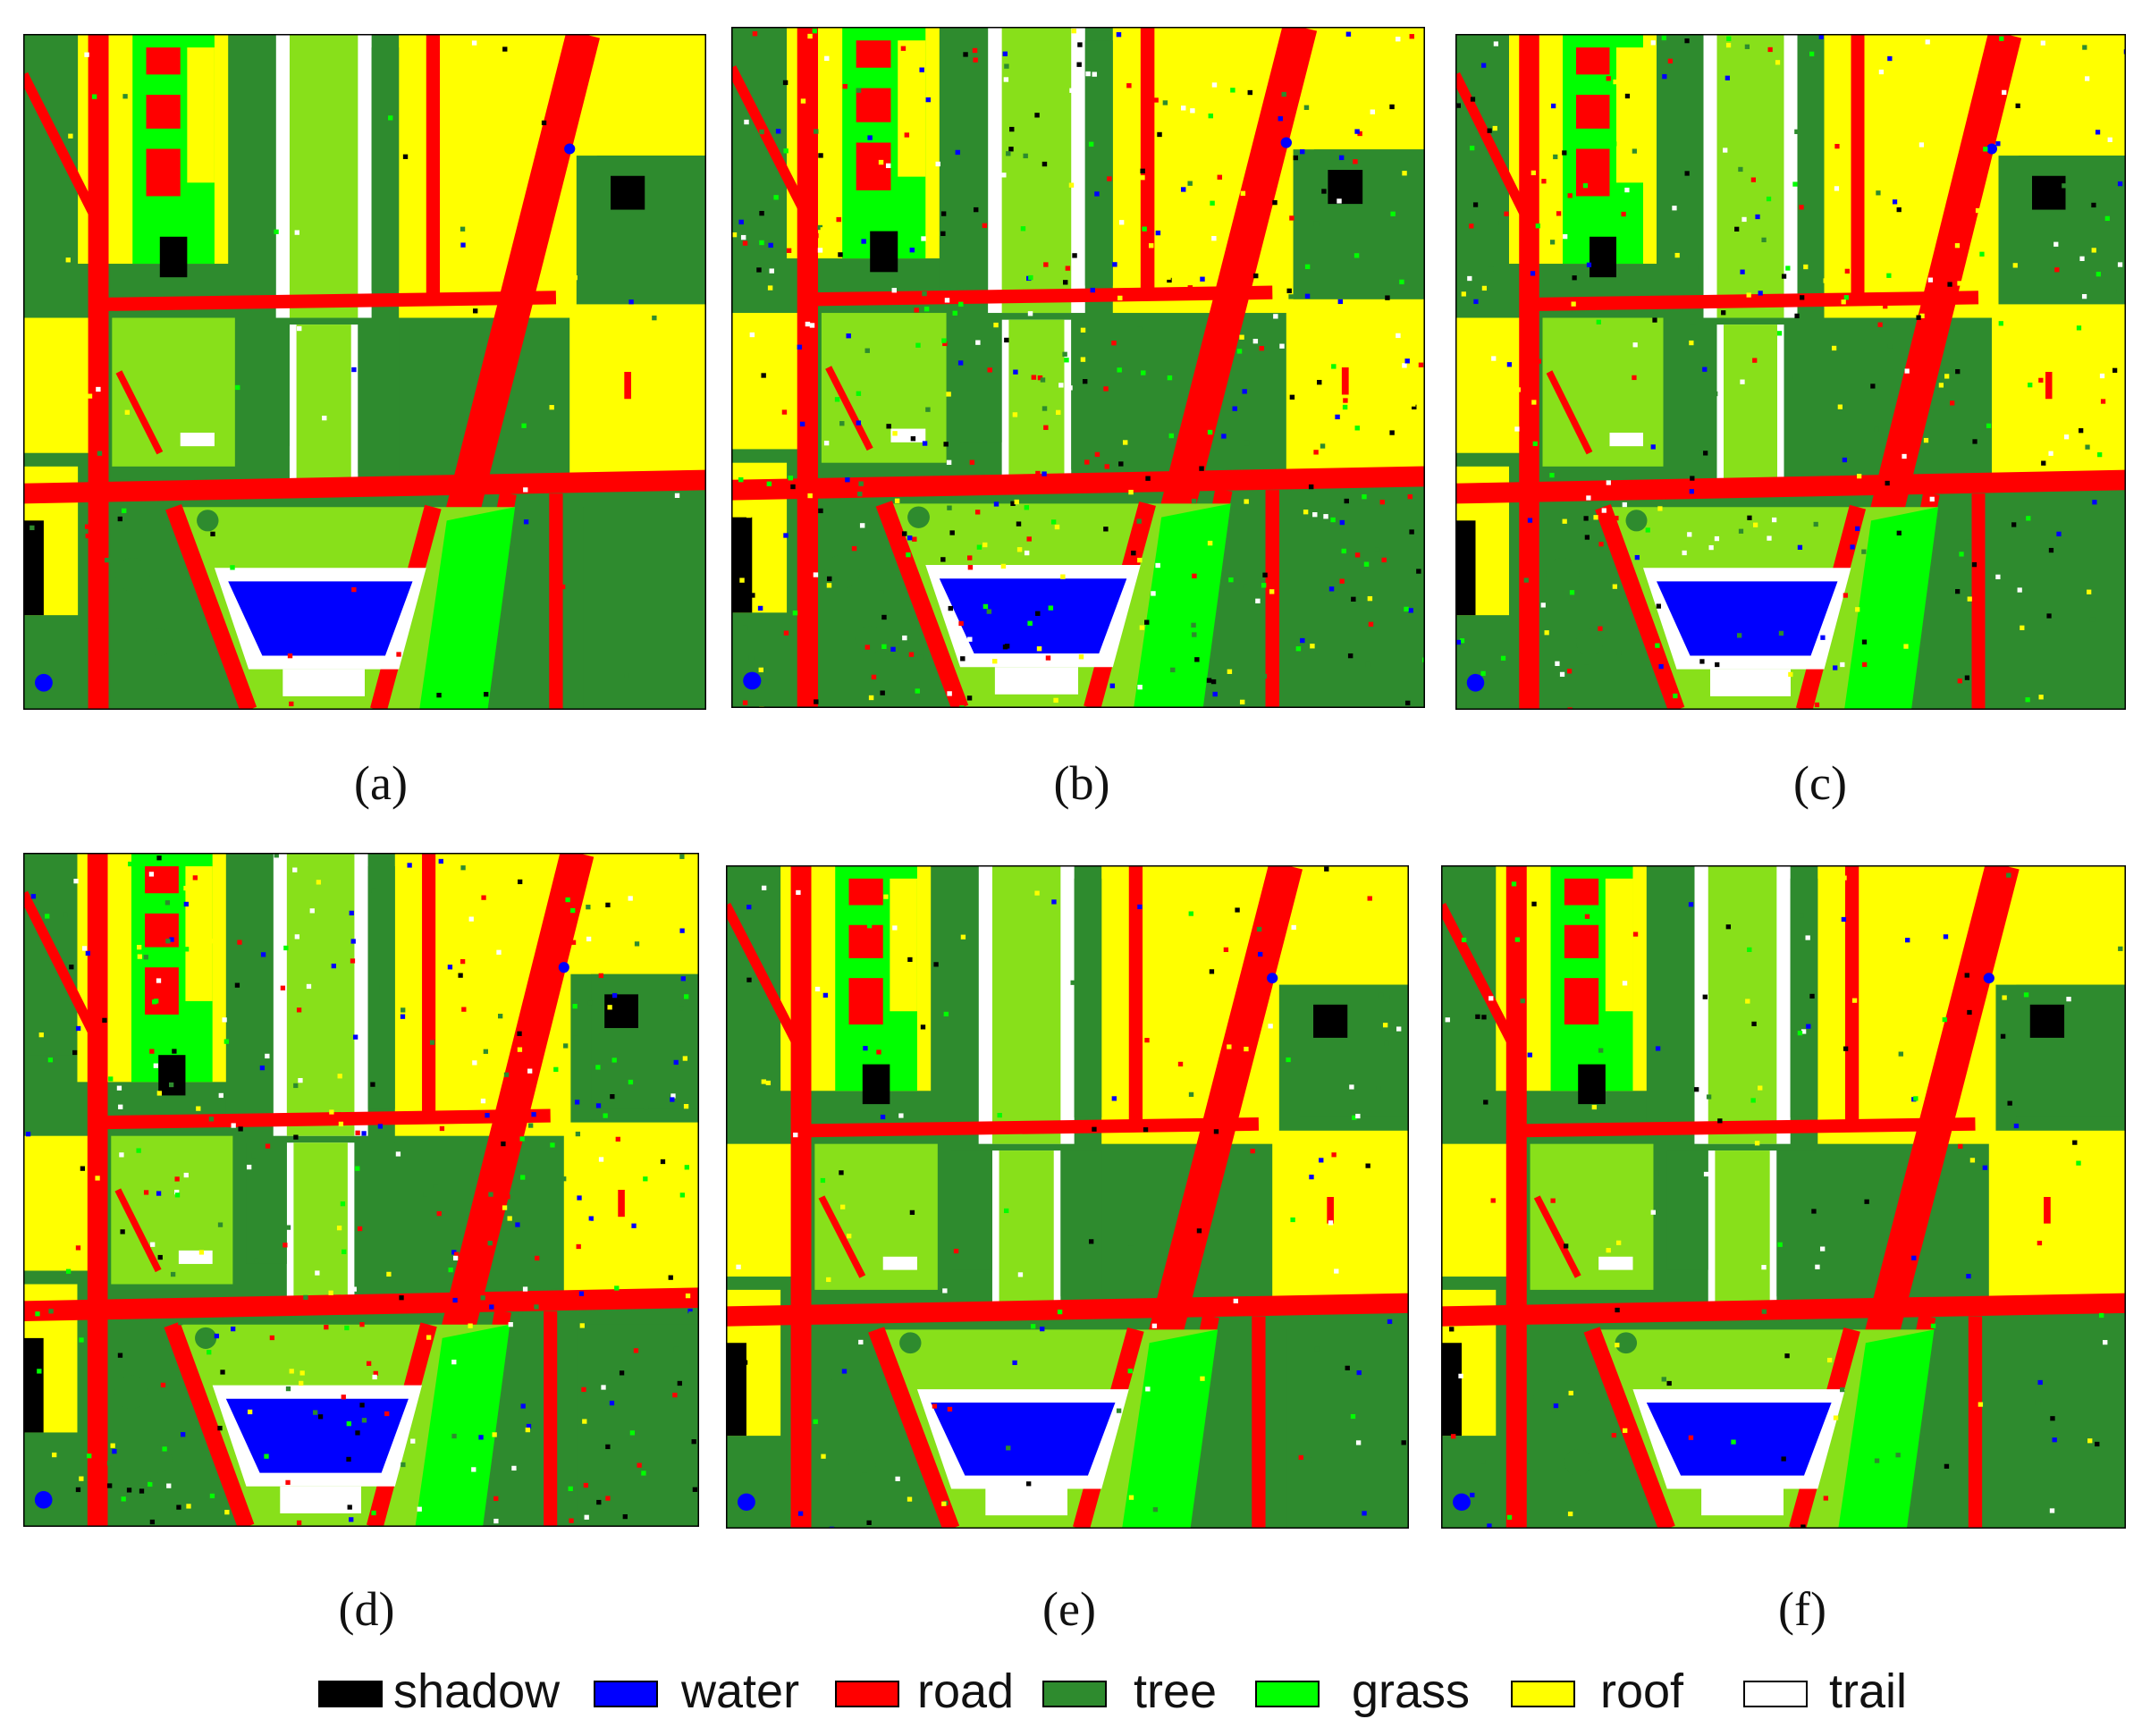 Image resolution: width=2142 pixels, height=1736 pixels. What do you see at coordinates (746, 1502) in the screenshot?
I see `water-feature` at bounding box center [746, 1502].